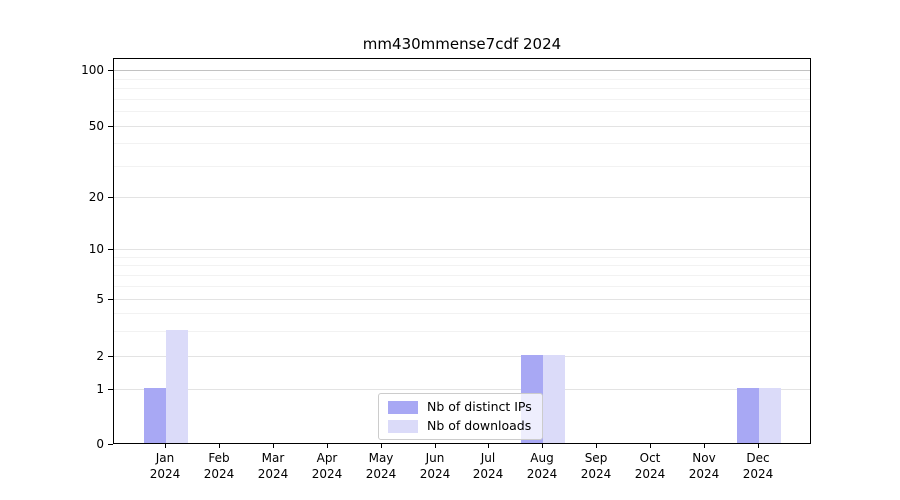  What do you see at coordinates (542, 466) in the screenshot?
I see `x-tick-label: Aug 2024` at bounding box center [542, 466].